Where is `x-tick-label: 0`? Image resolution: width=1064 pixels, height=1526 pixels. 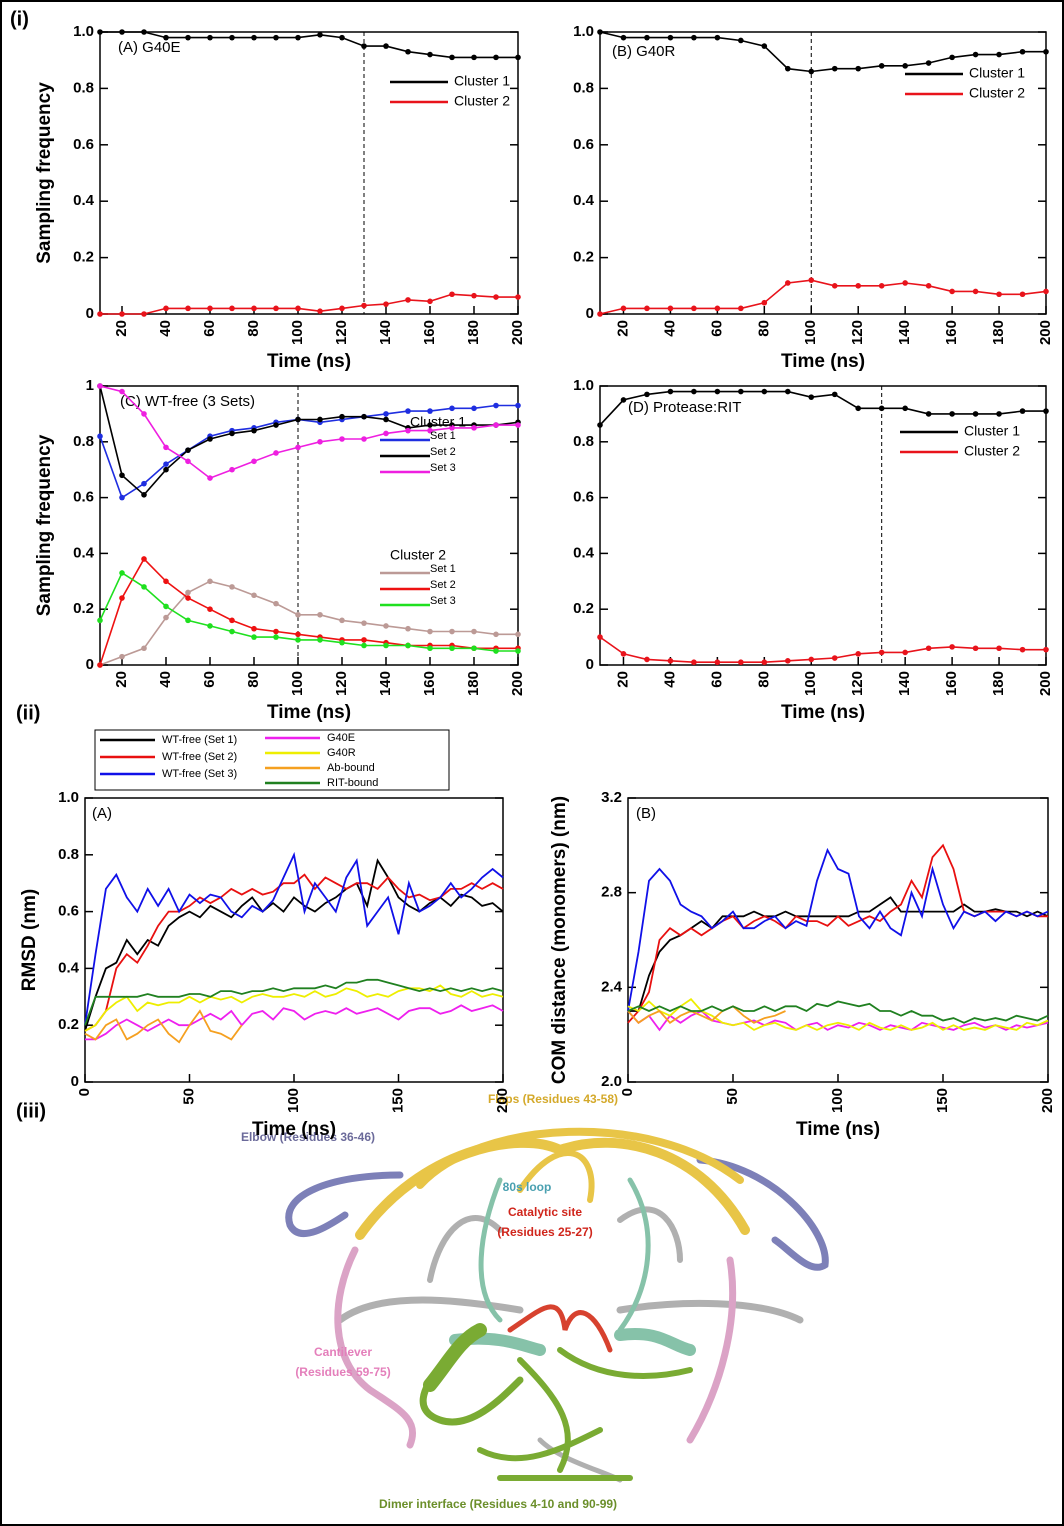 x-tick-label: 0 is located at coordinates (627, 1092).